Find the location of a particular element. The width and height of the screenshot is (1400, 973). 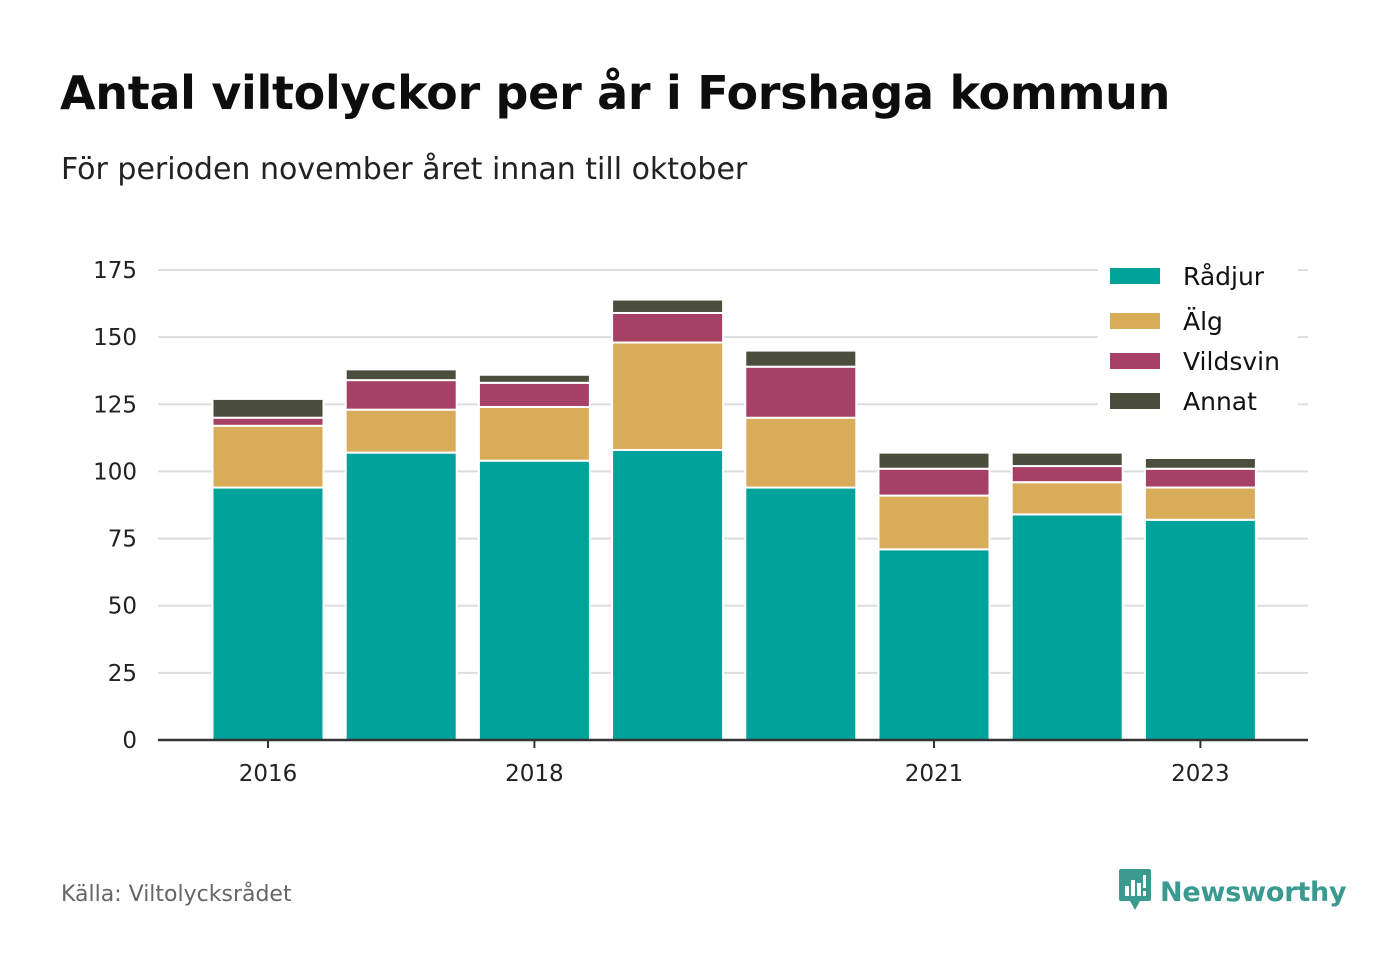

bar-segment-annat-2021 is located at coordinates (934, 460).